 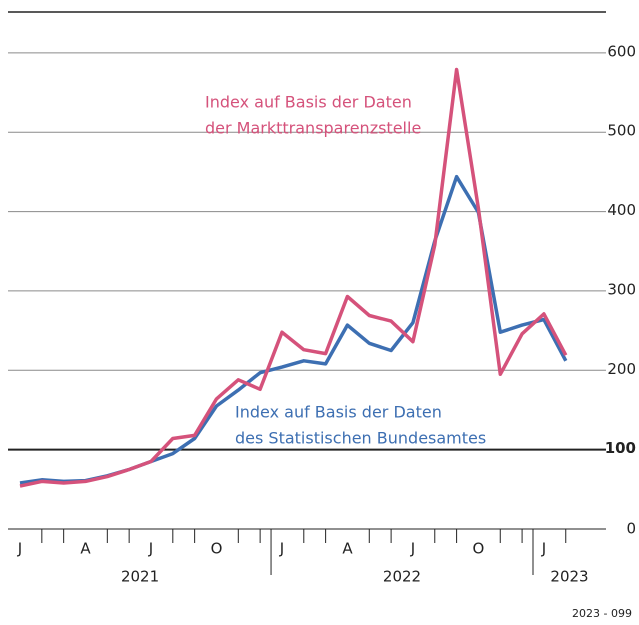 What do you see at coordinates (621, 210) in the screenshot?
I see `y-tick-label: 400` at bounding box center [621, 210].